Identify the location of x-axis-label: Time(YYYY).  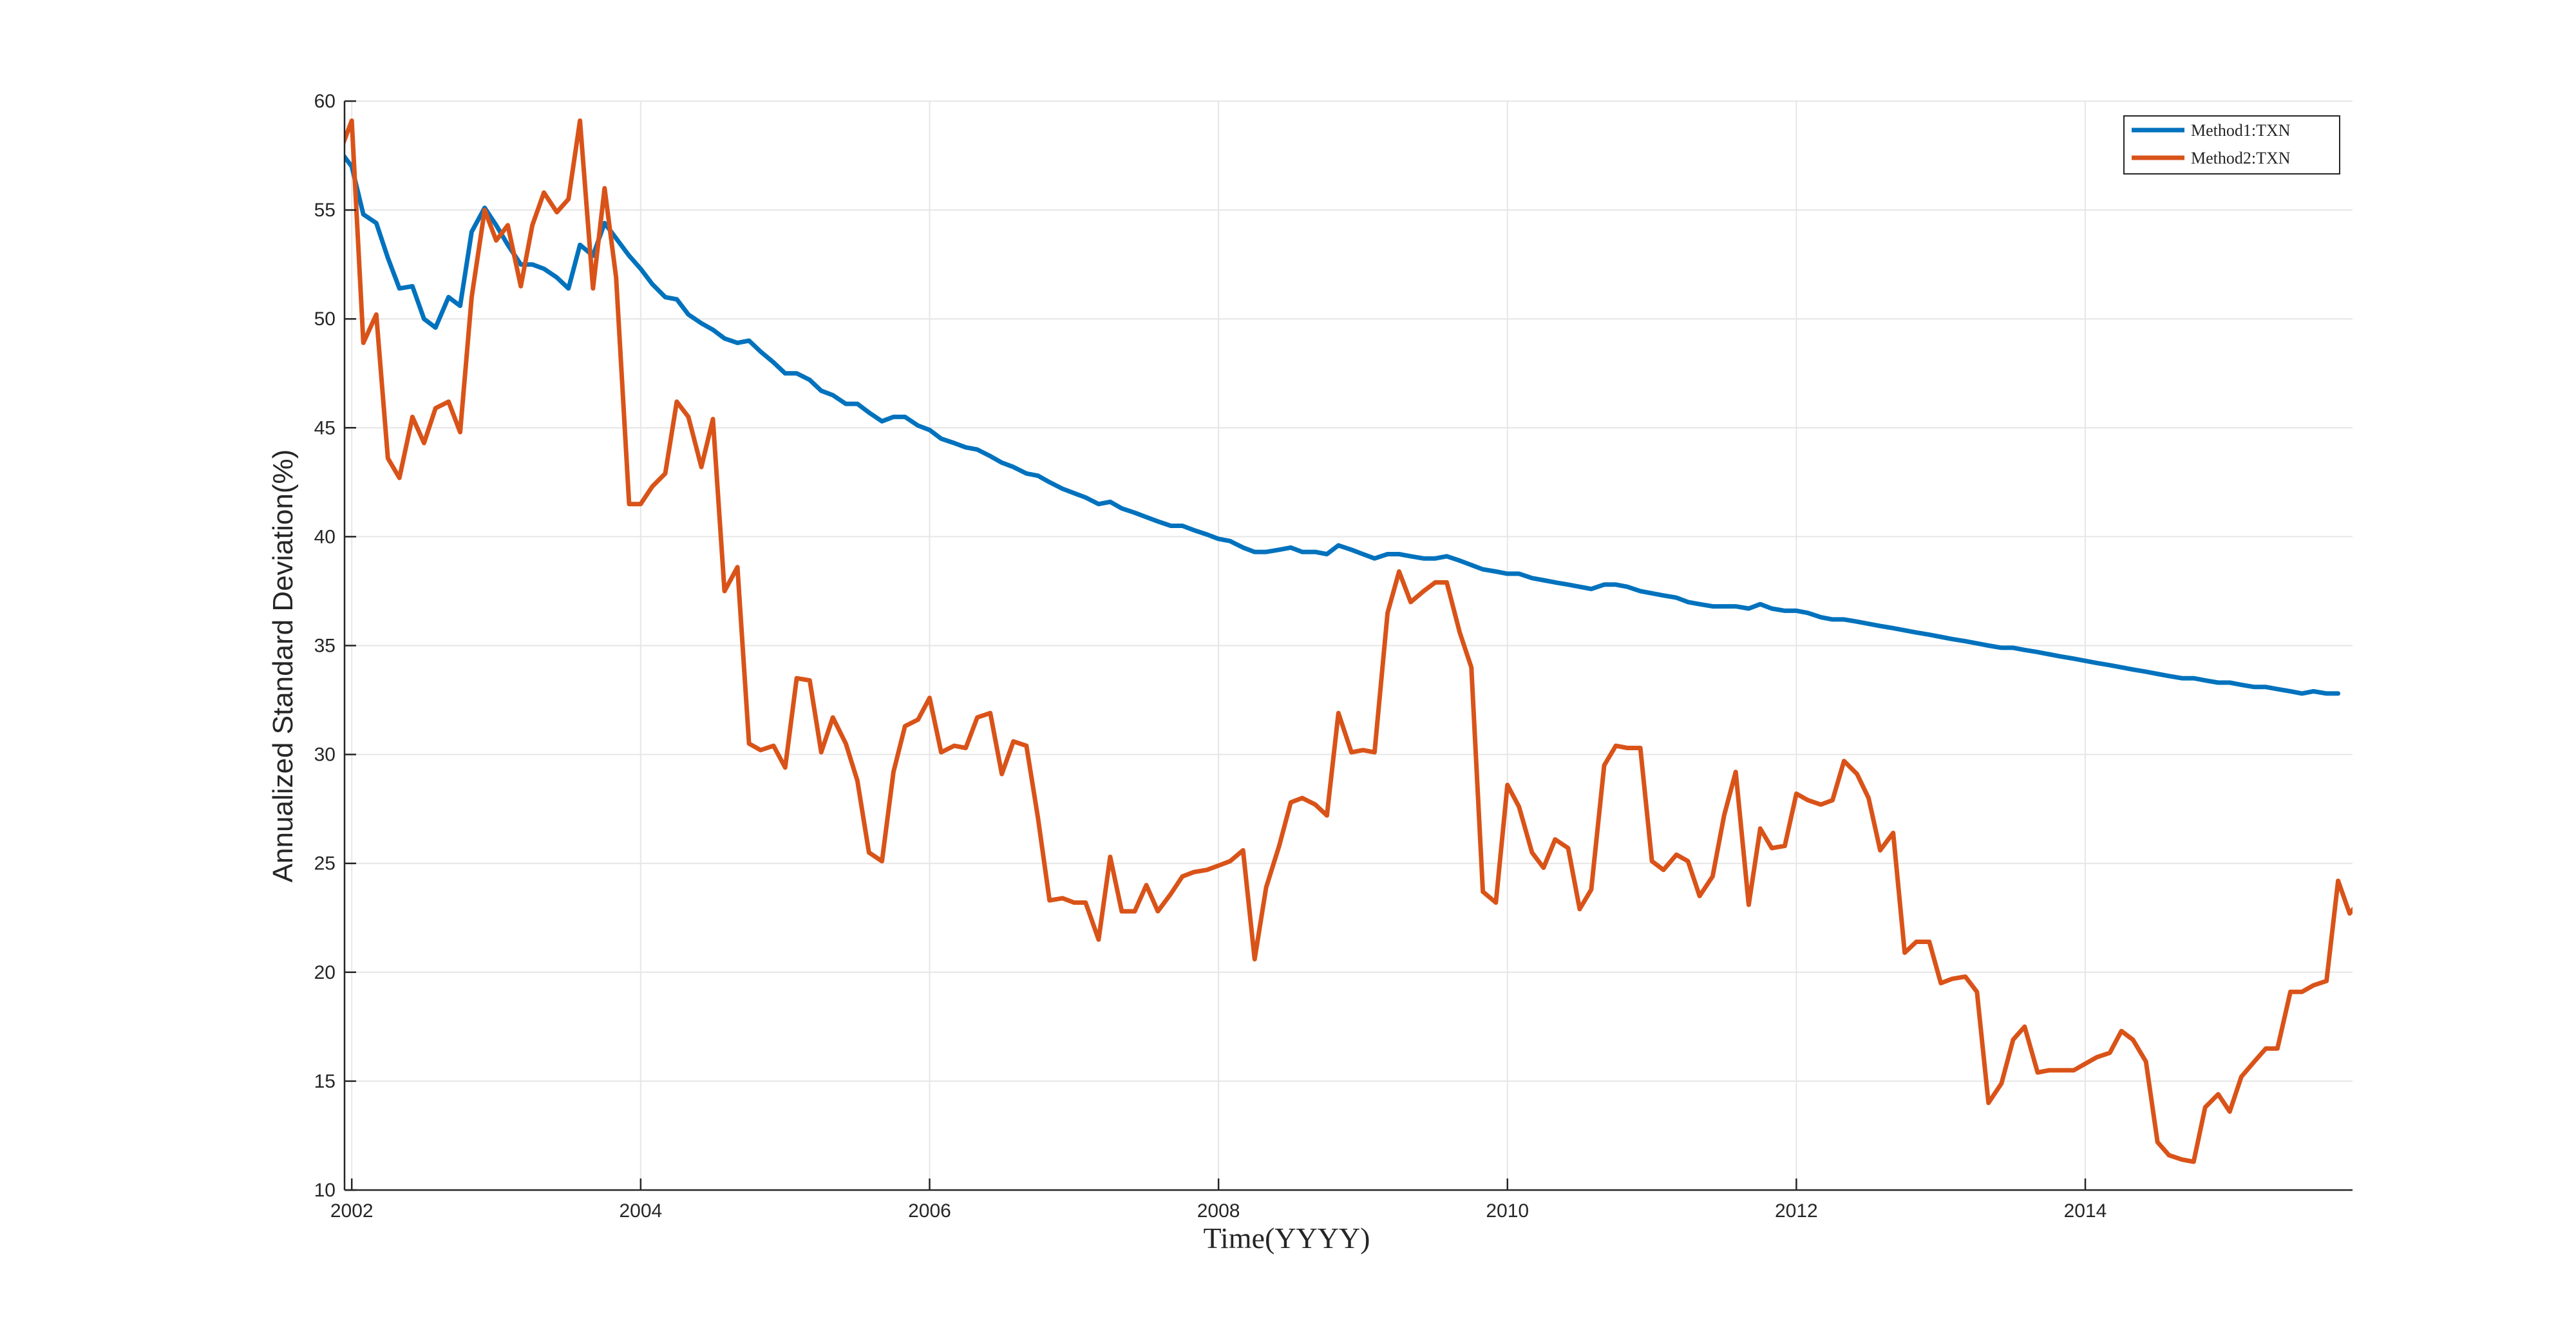
(1287, 1238).